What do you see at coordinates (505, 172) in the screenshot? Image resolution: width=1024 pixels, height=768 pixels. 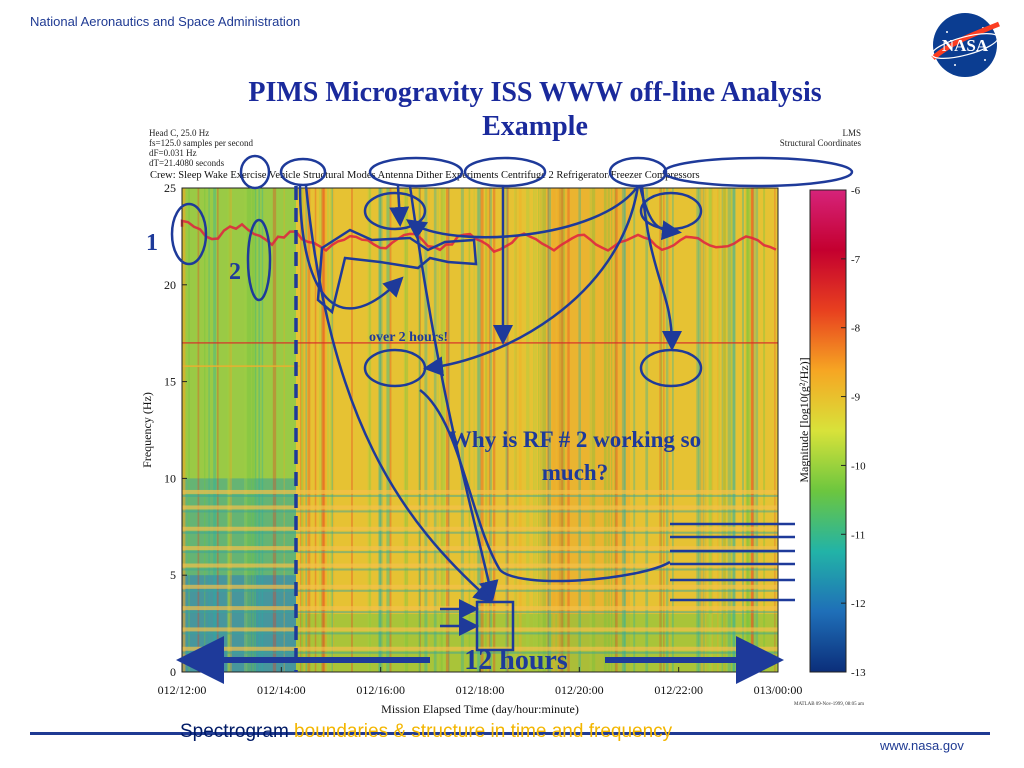 I see `antenna-dither-circle` at bounding box center [505, 172].